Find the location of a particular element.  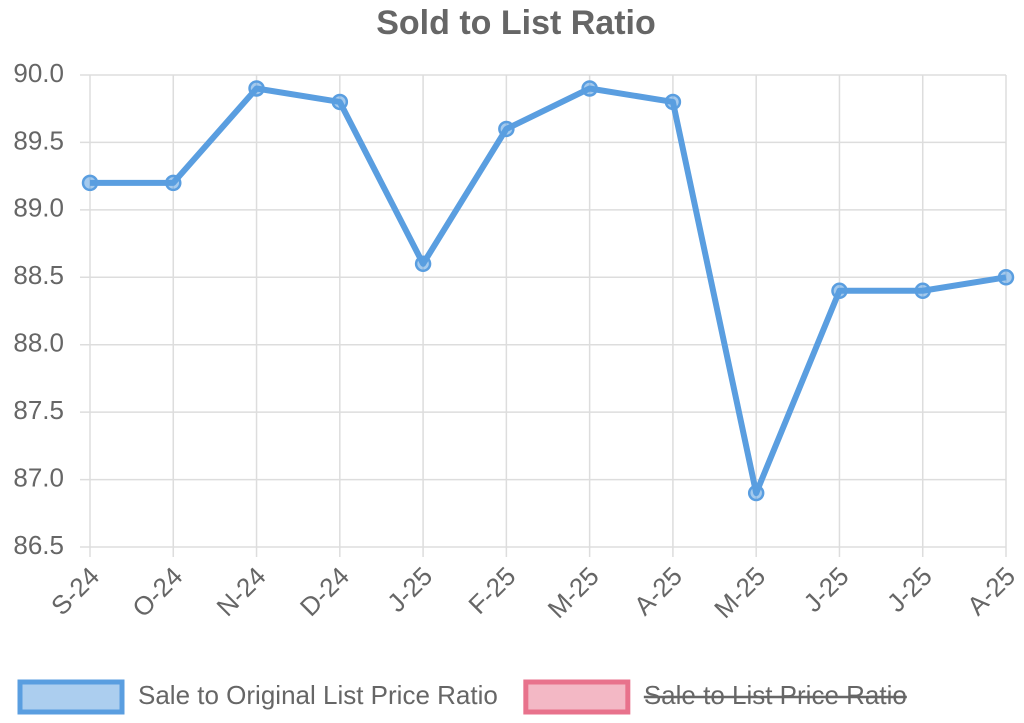

y-tick-label: 86.5 is located at coordinates (38, 545).